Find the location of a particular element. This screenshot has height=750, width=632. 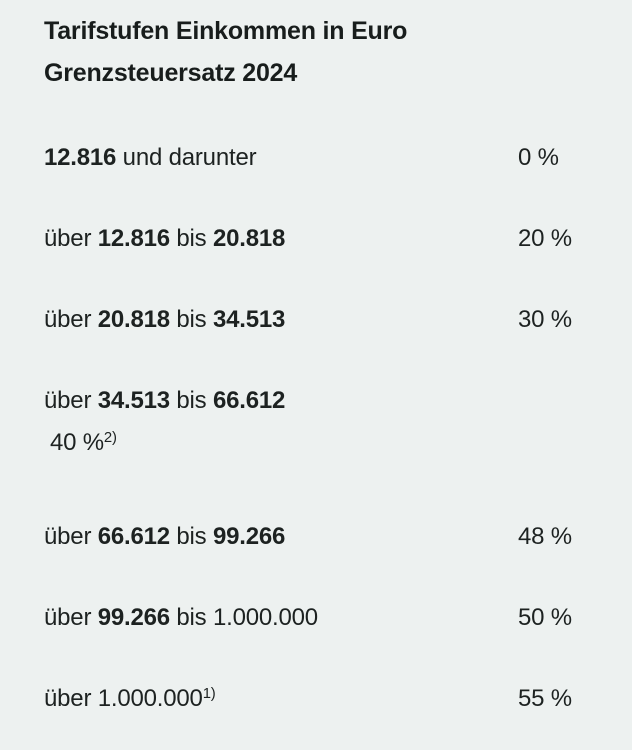

income-range-text: 12.816 und darunter is located at coordinates (150, 157).